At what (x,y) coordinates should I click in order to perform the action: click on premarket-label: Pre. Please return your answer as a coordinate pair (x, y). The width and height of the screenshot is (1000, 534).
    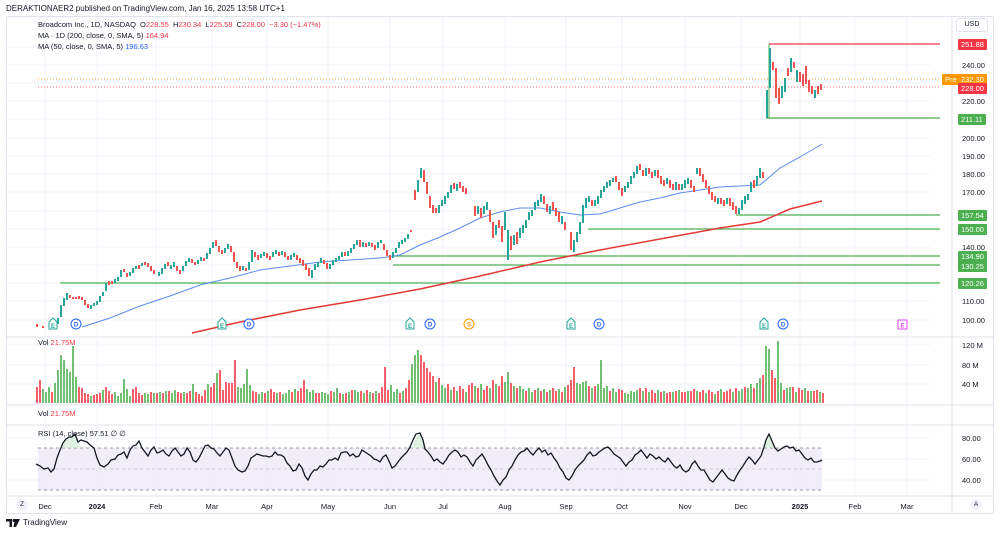
    Looking at the image, I should click on (951, 79).